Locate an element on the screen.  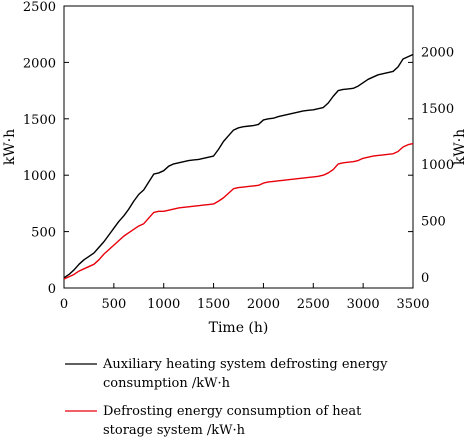
y-left-tick-label: 1000 is located at coordinates (39, 176).